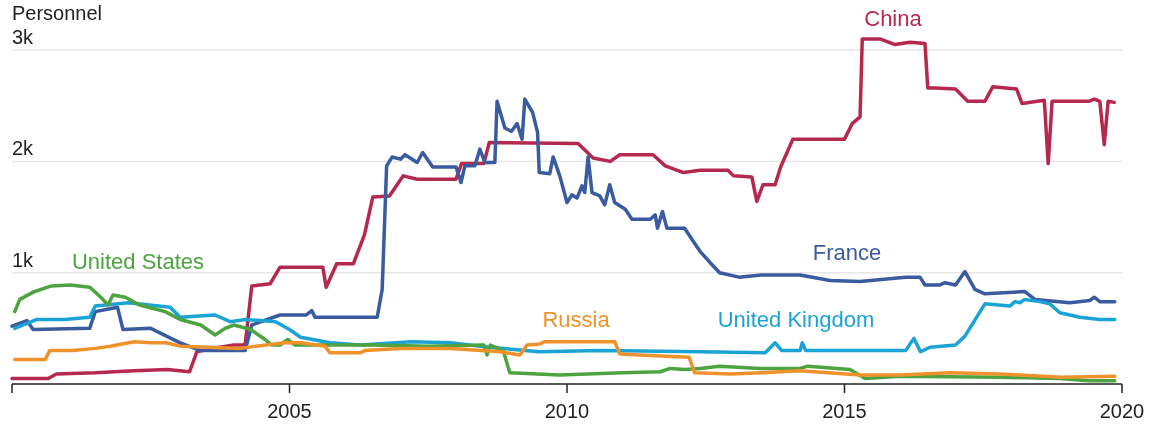 The width and height of the screenshot is (1158, 426). What do you see at coordinates (23, 148) in the screenshot?
I see `y-tick-label: 2k` at bounding box center [23, 148].